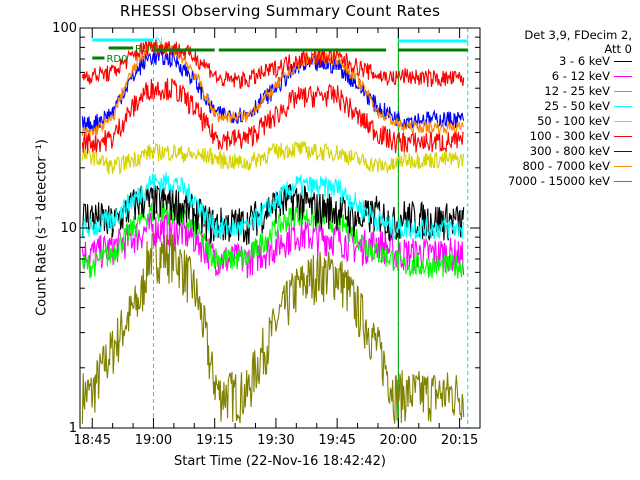 This screenshot has height=480, width=640. What do you see at coordinates (336, 440) in the screenshot?
I see `x-tick-label: 19:45` at bounding box center [336, 440].